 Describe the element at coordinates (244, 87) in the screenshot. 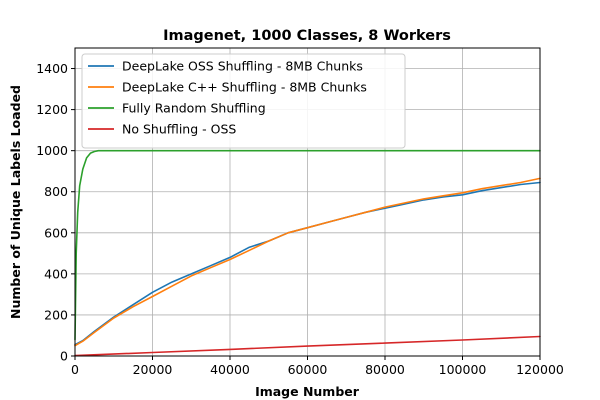

I see `legend-label: DeepLake C++ Shuffling - 8MB Chunks` at that location.